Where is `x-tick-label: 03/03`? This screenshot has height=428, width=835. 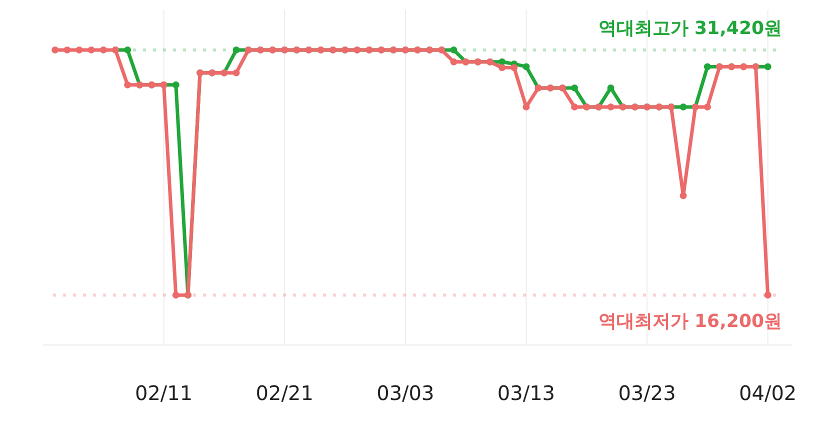
x-tick-label: 03/03 is located at coordinates (405, 393).